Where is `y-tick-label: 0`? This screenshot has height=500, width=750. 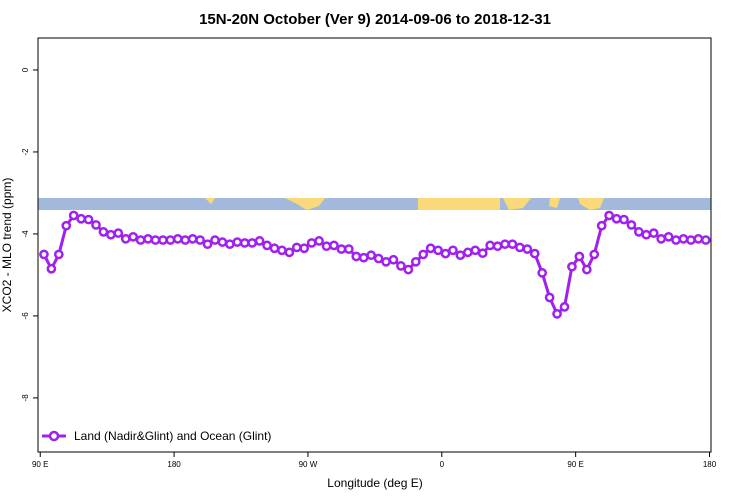
y-tick-label: 0 is located at coordinates (25, 69).